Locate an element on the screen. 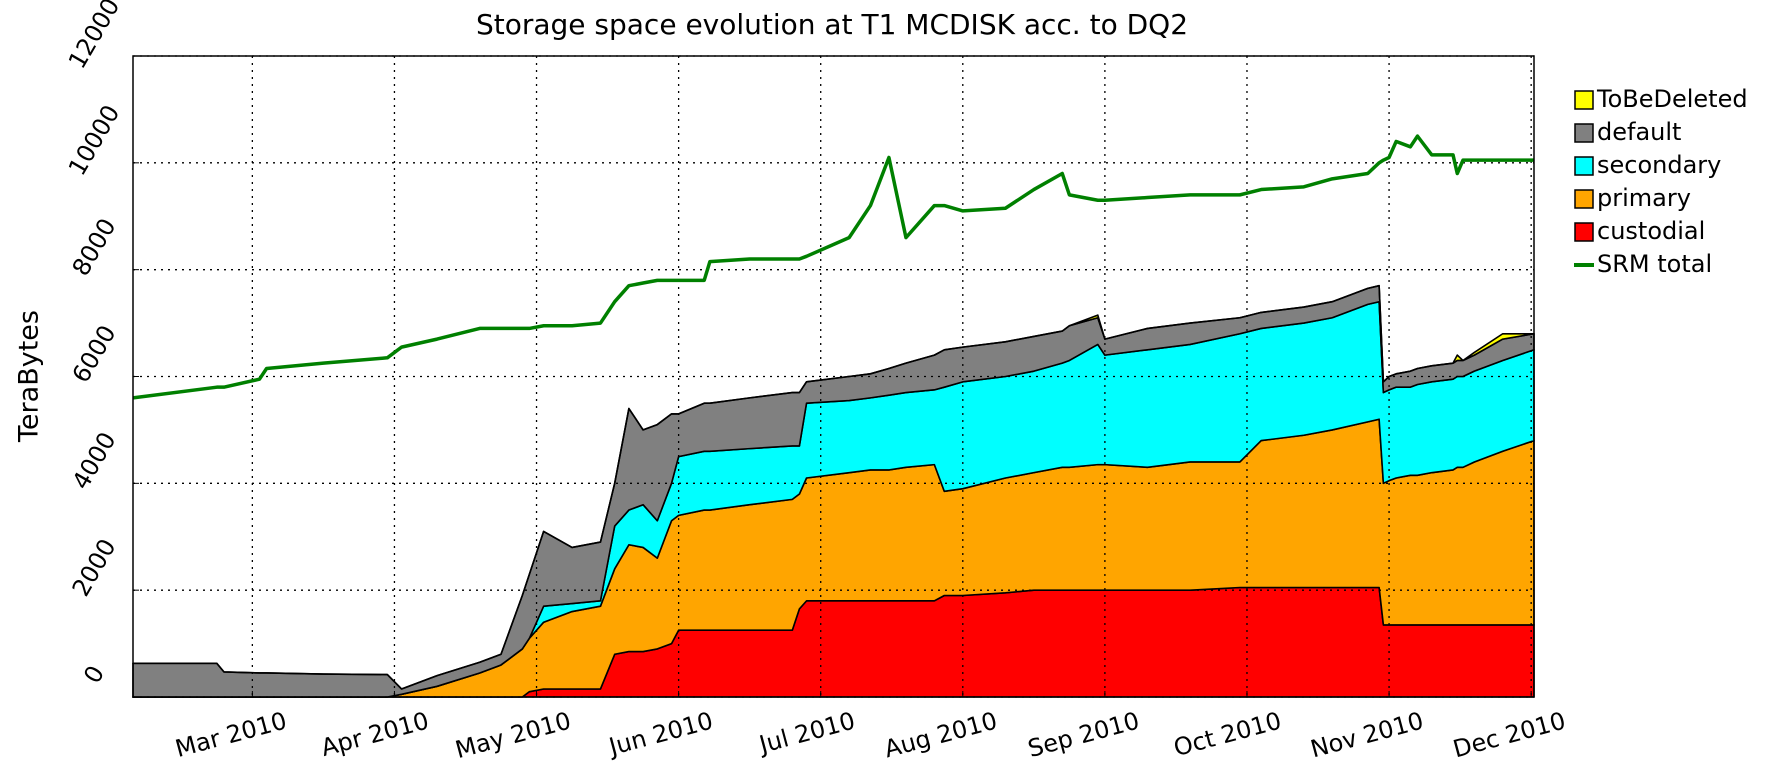 The image size is (1789, 771). legend-label: default is located at coordinates (1639, 132).